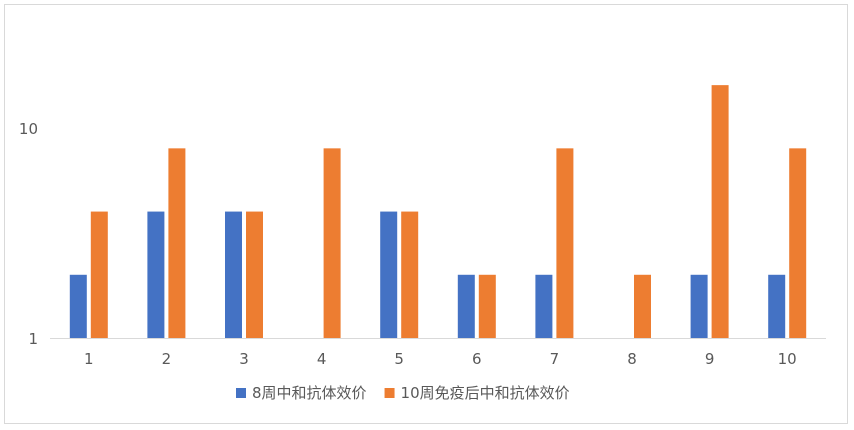 The width and height of the screenshot is (854, 430). Describe the element at coordinates (544, 306) in the screenshot. I see `bar-series1-cat7` at that location.